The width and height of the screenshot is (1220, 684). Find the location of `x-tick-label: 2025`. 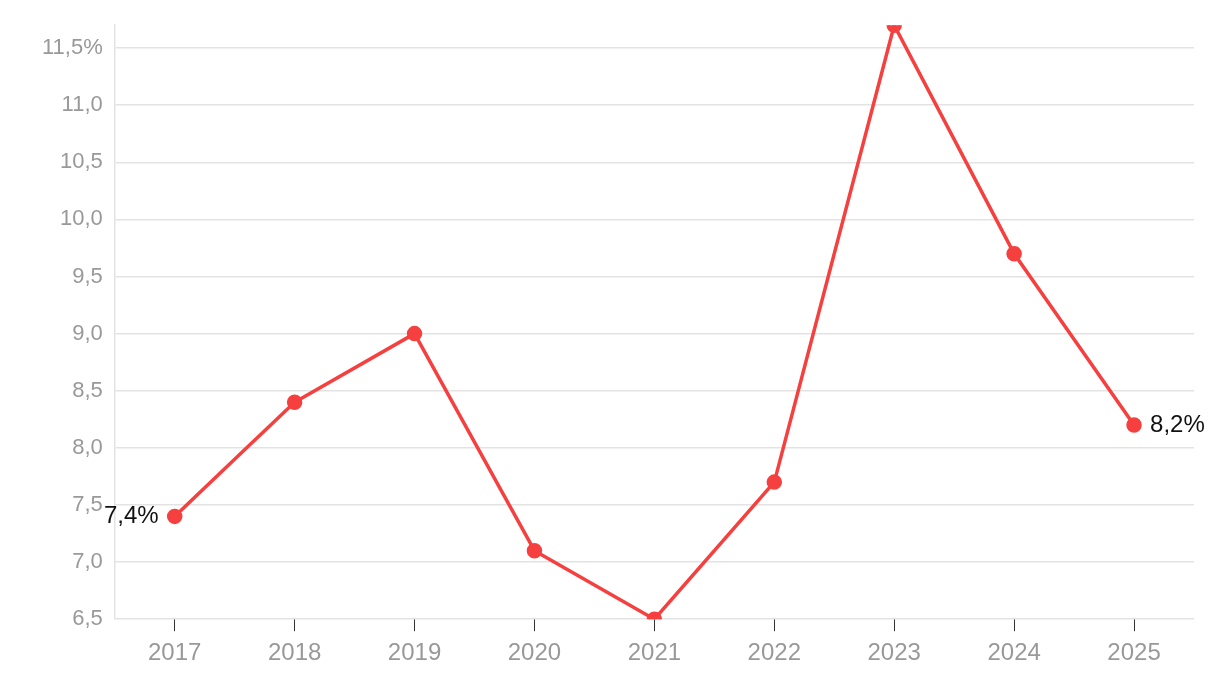

x-tick-label: 2025 is located at coordinates (1134, 652).